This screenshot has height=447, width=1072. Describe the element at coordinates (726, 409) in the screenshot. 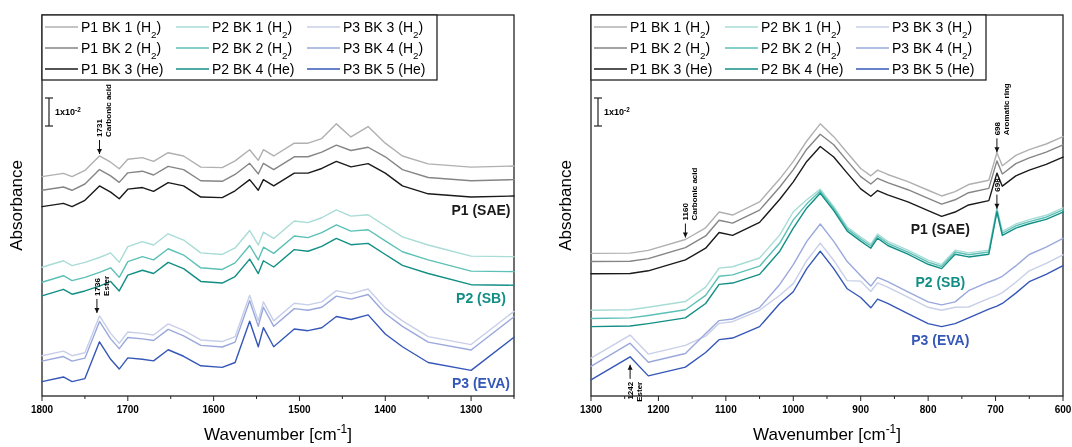

I see `x-tick-label: 1100` at that location.